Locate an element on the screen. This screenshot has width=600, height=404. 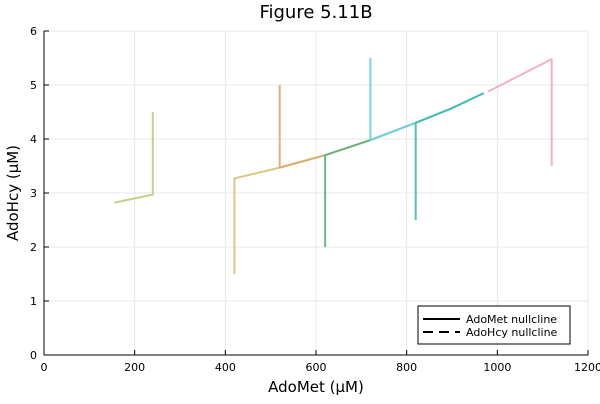
x-tick-label: 800 is located at coordinates (406, 367).